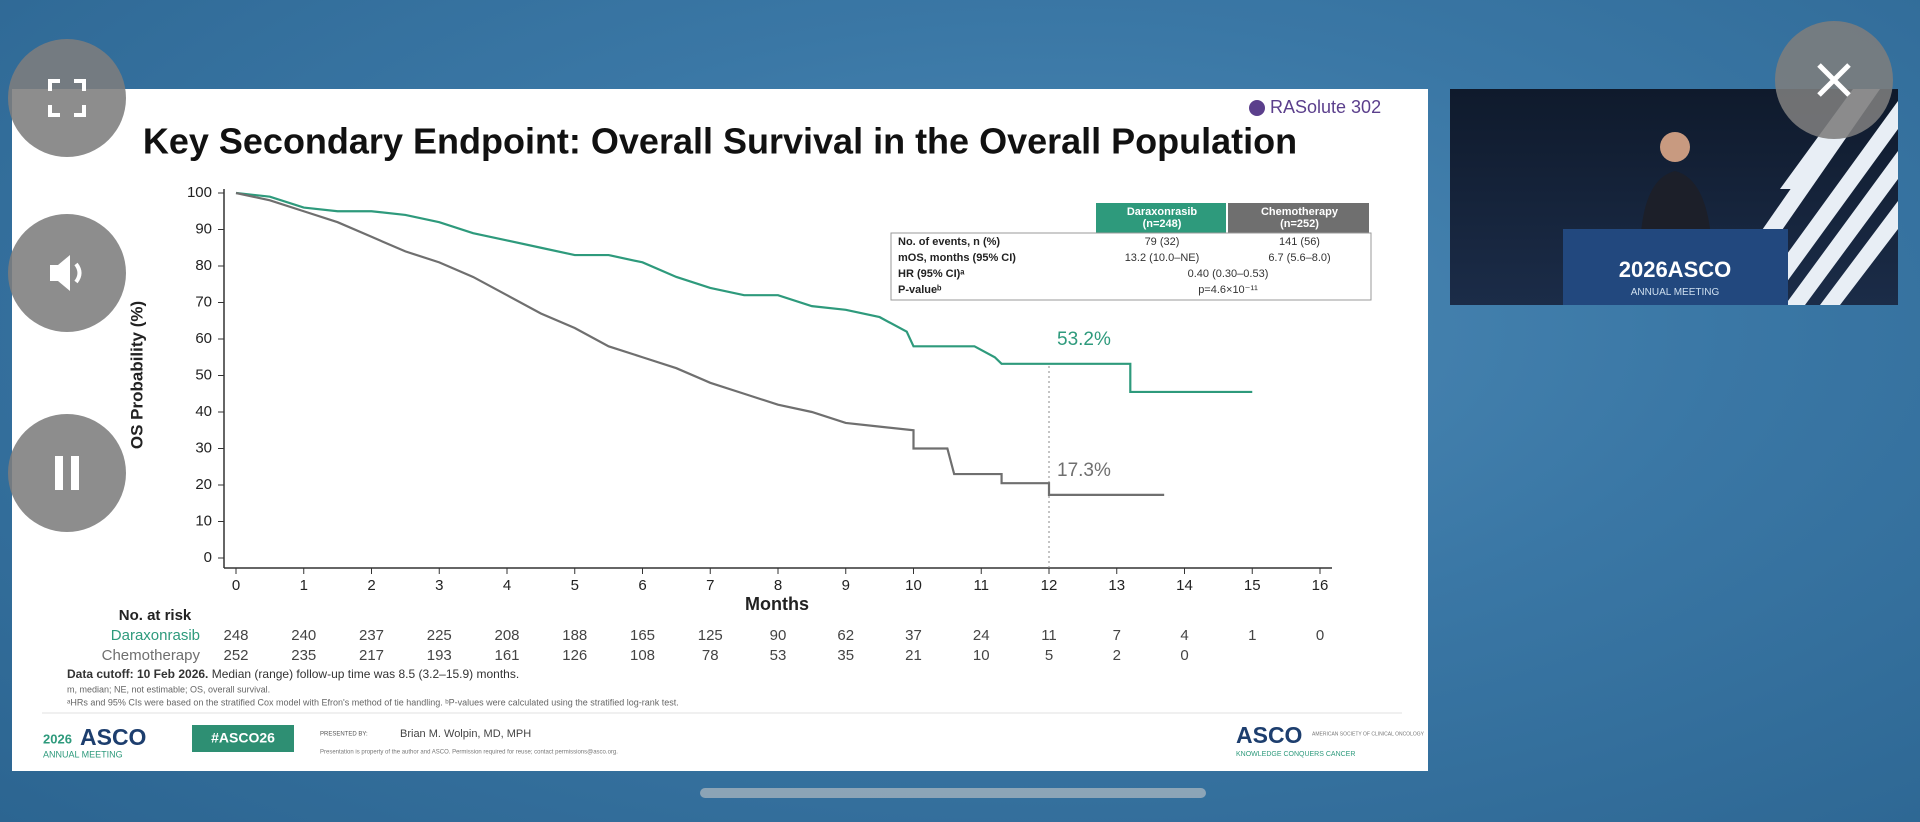 The width and height of the screenshot is (1920, 822). Describe the element at coordinates (236, 585) in the screenshot. I see `x-tick-label: 0` at that location.